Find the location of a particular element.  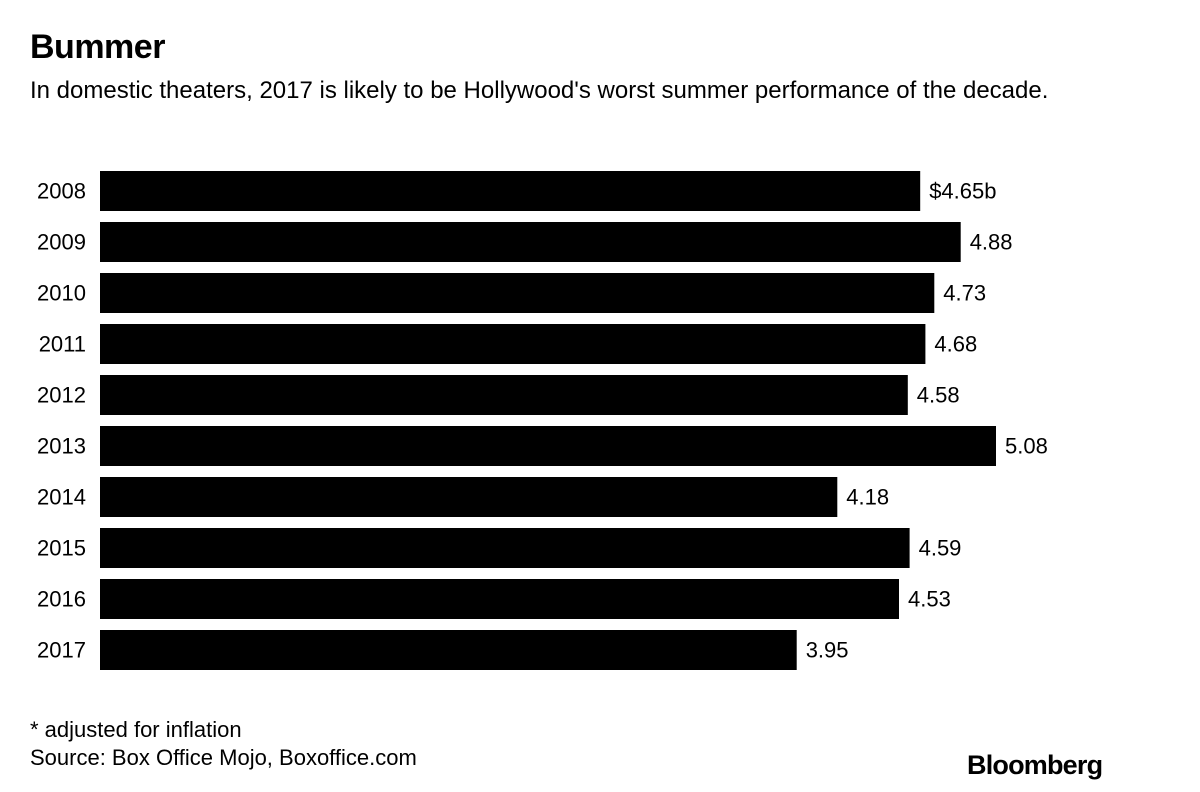

category-label-2016: 2016 is located at coordinates (61, 599).